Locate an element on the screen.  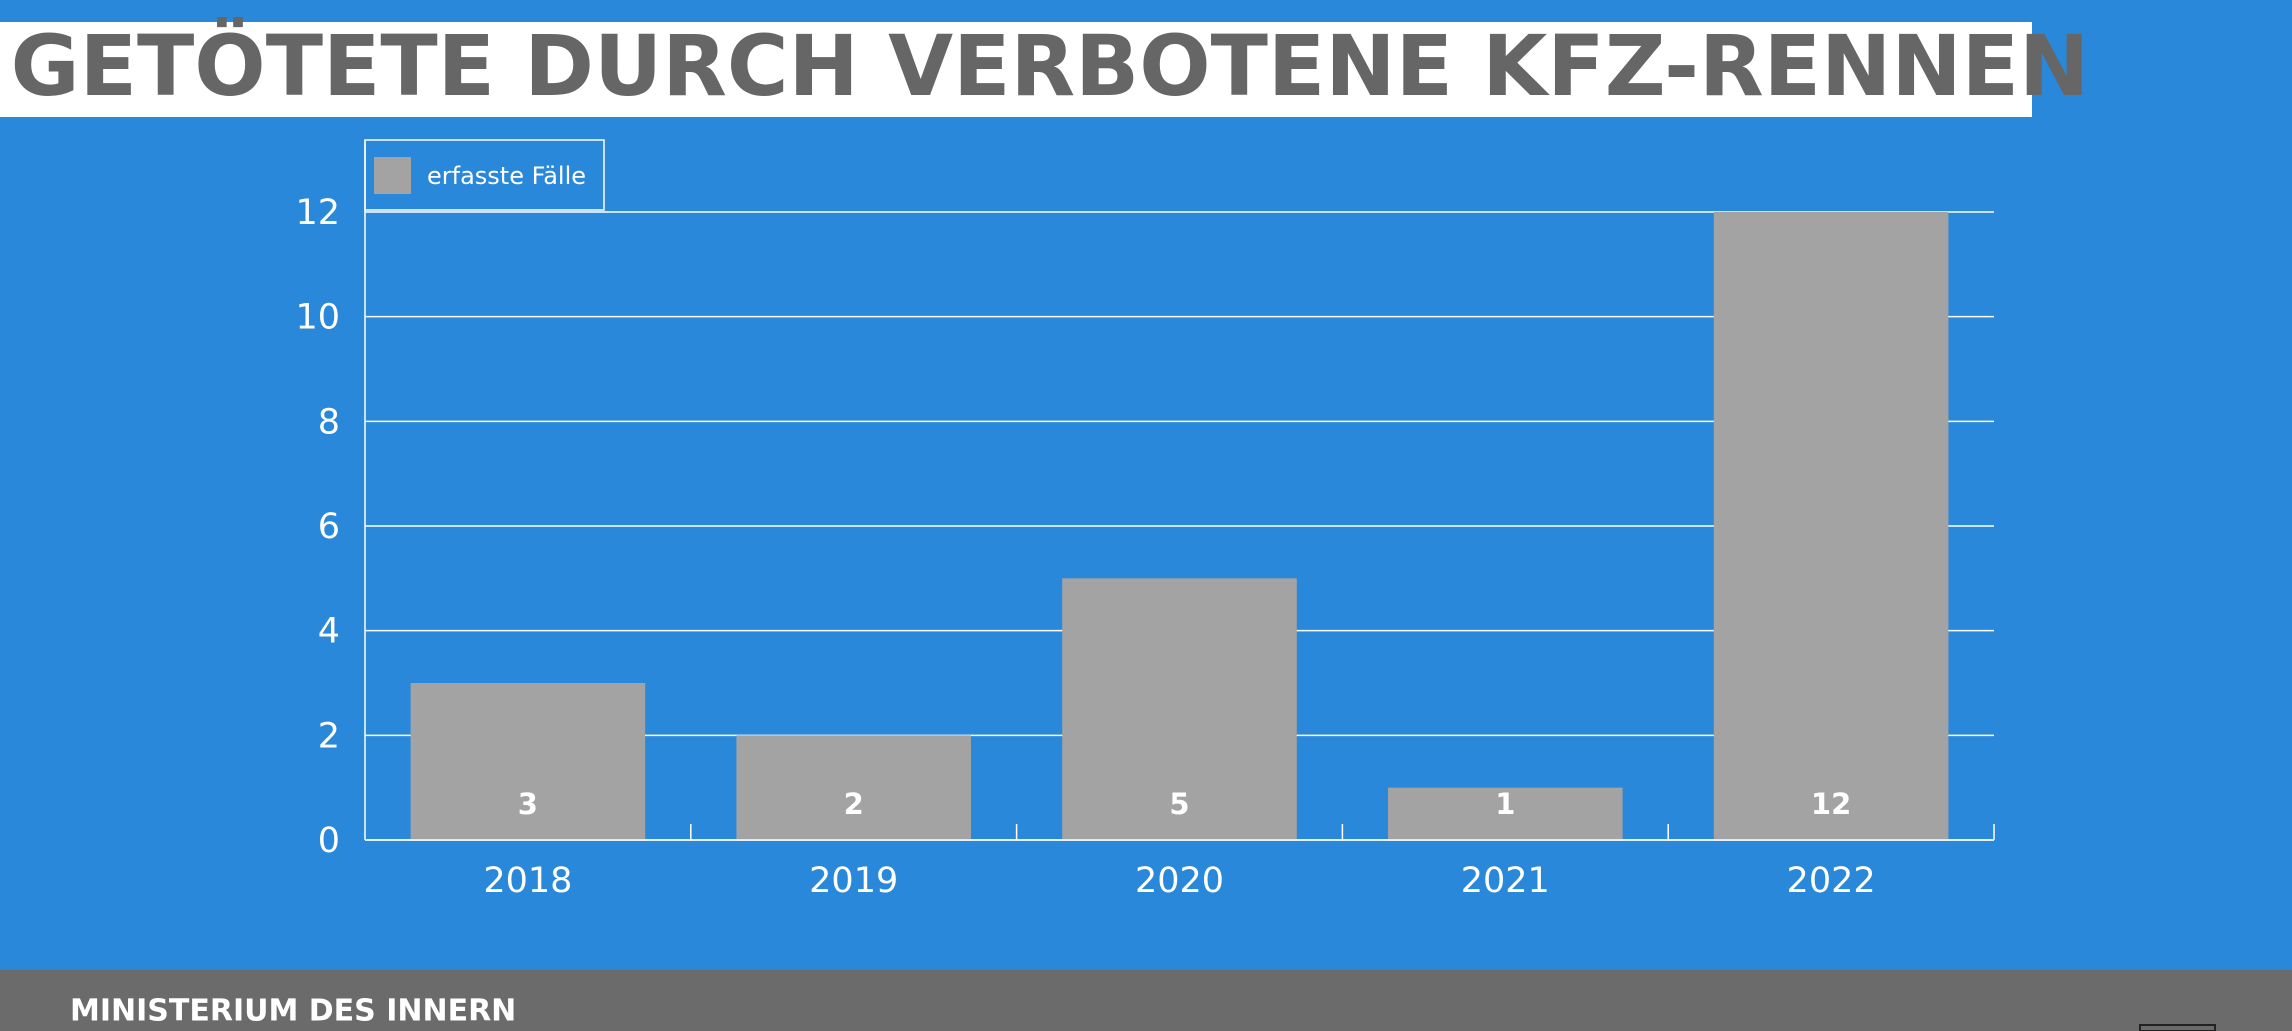
y-tick-label: 0 is located at coordinates (329, 841).